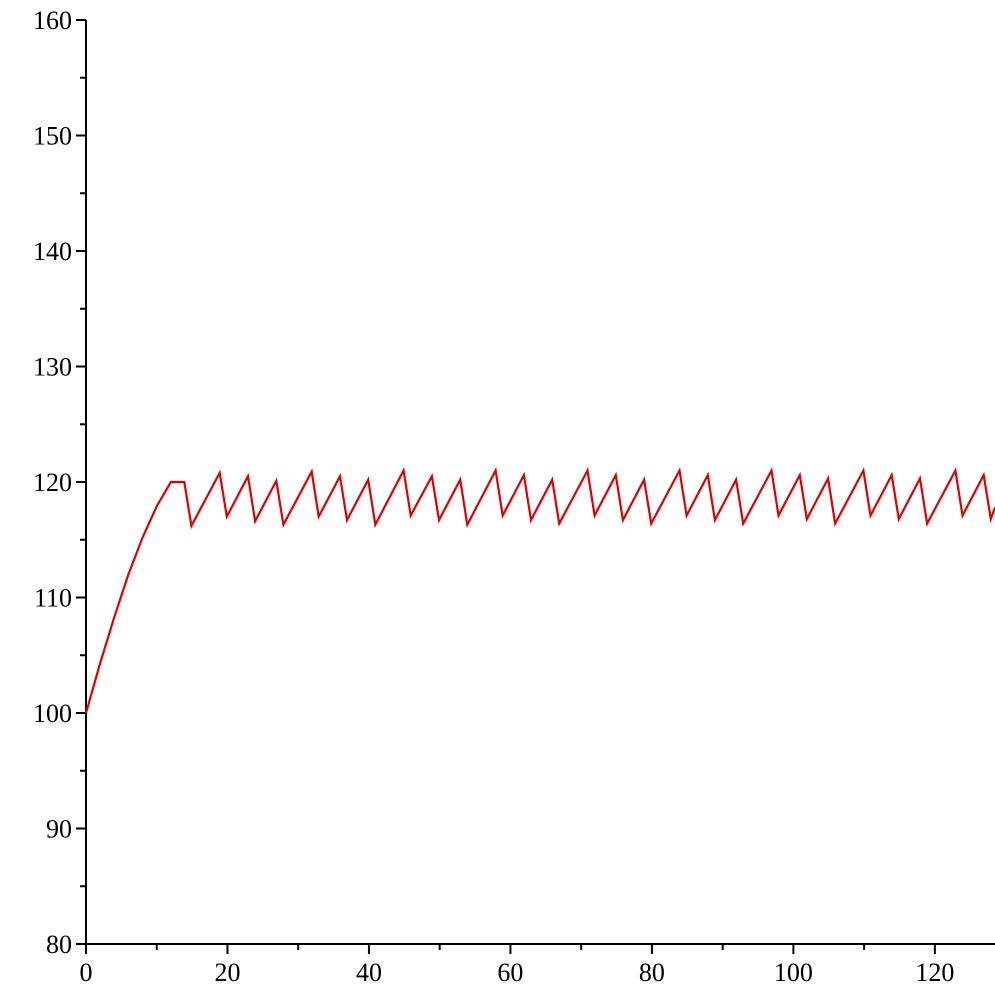  What do you see at coordinates (227, 972) in the screenshot?
I see `x-tick-label: 20` at bounding box center [227, 972].